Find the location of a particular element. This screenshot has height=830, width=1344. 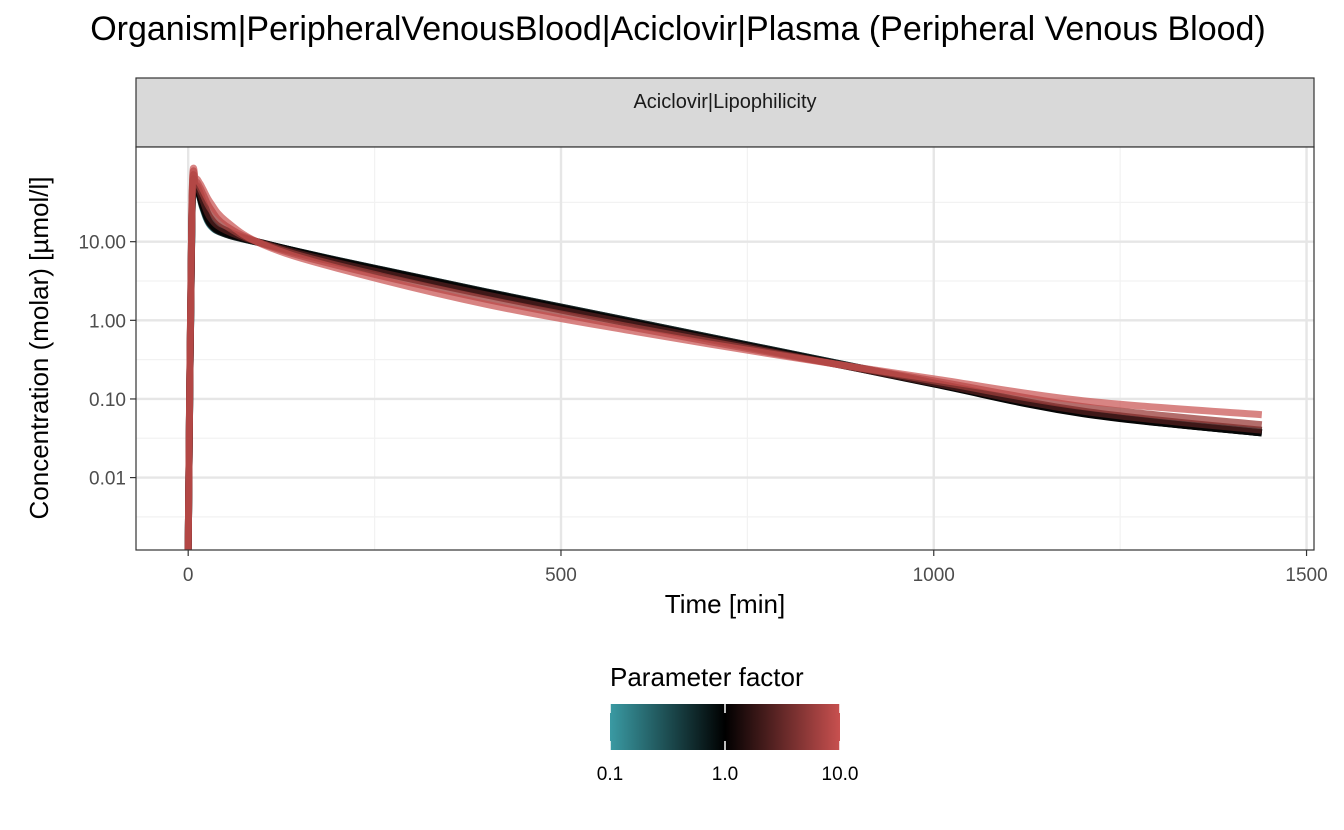

y-tick-label: 1.00 is located at coordinates (107, 321).